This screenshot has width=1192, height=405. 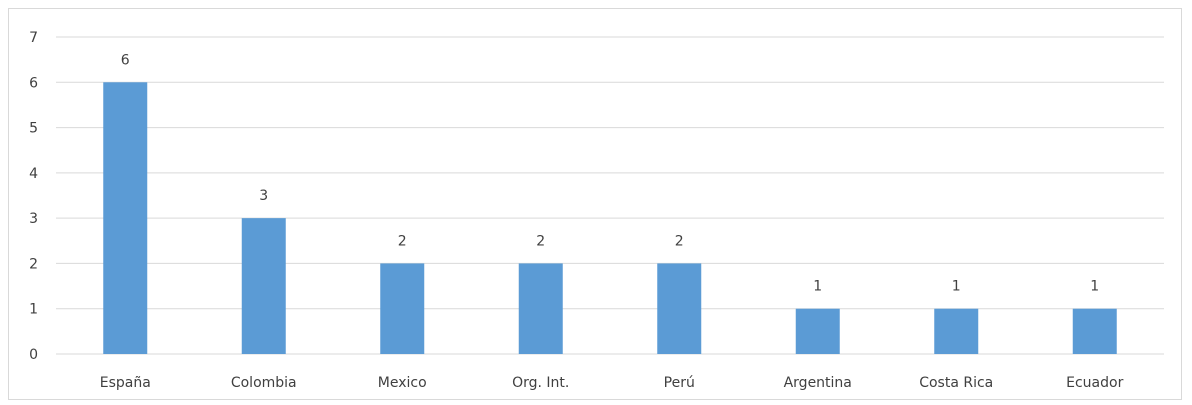 What do you see at coordinates (679, 383) in the screenshot?
I see `category-label: Perú` at bounding box center [679, 383].